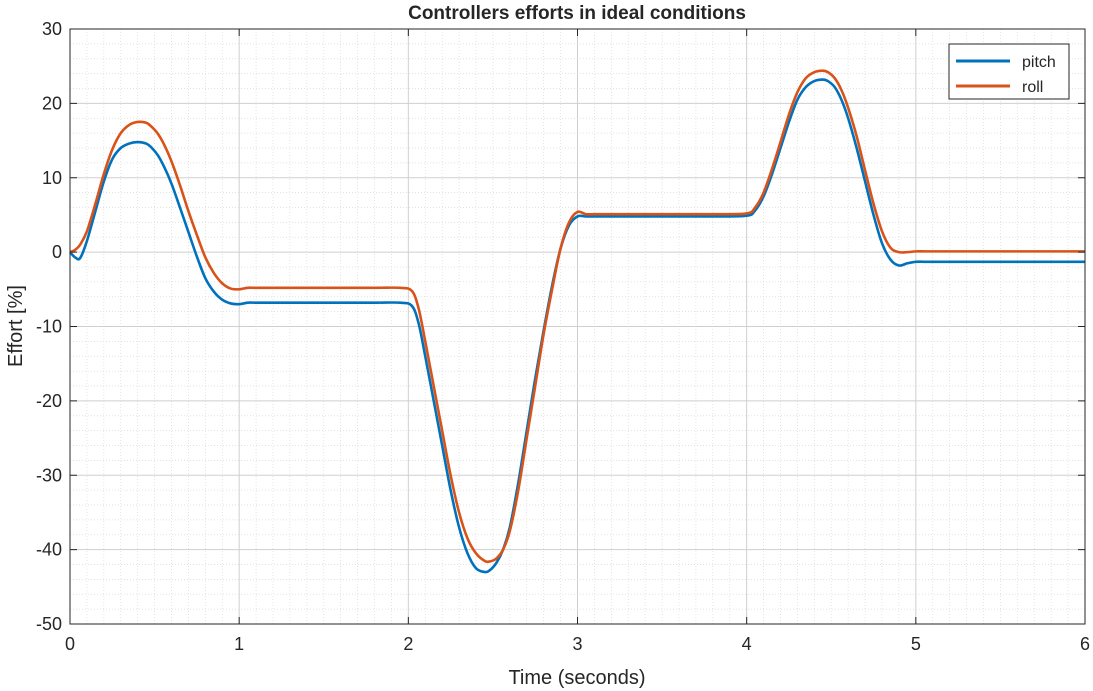 This screenshot has height=691, width=1093. What do you see at coordinates (52, 178) in the screenshot?
I see `y-tick-label: 10` at bounding box center [52, 178].